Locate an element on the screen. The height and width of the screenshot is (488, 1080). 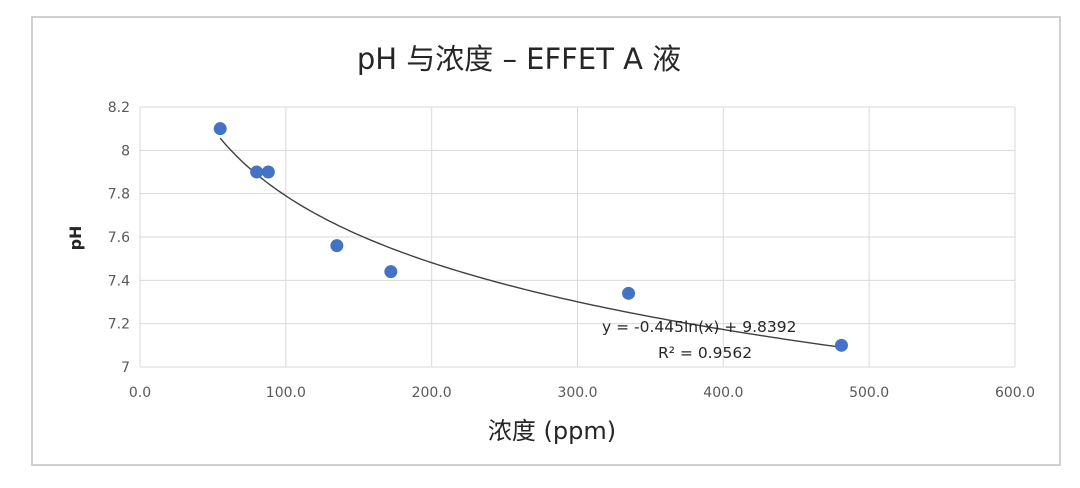
chart-title: pH 与浓度 – EFFET A 液 is located at coordinates (519, 59).